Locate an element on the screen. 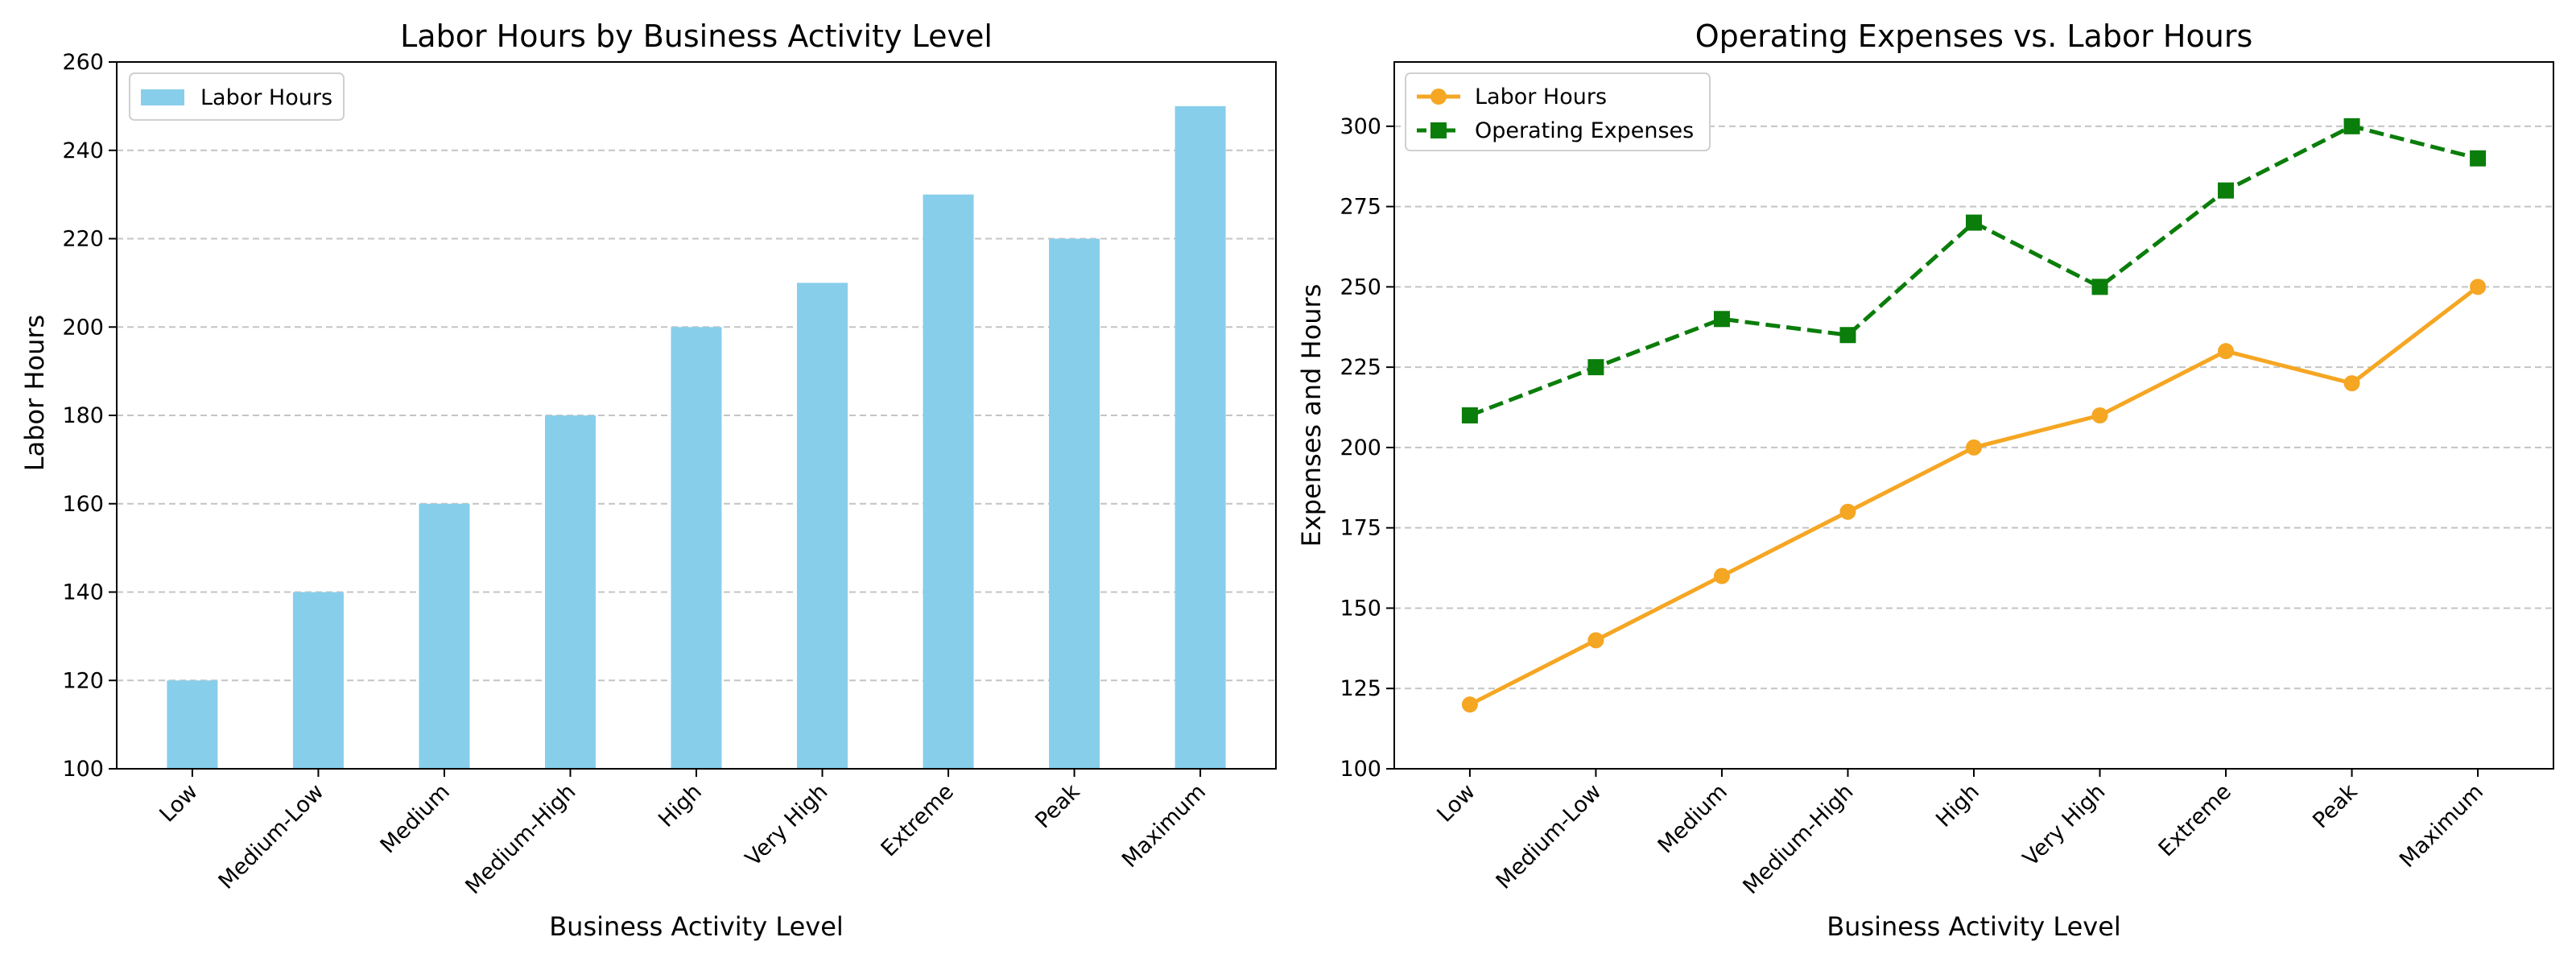 This screenshot has width=2576, height=966. y-tick-label: 250 is located at coordinates (1360, 287).